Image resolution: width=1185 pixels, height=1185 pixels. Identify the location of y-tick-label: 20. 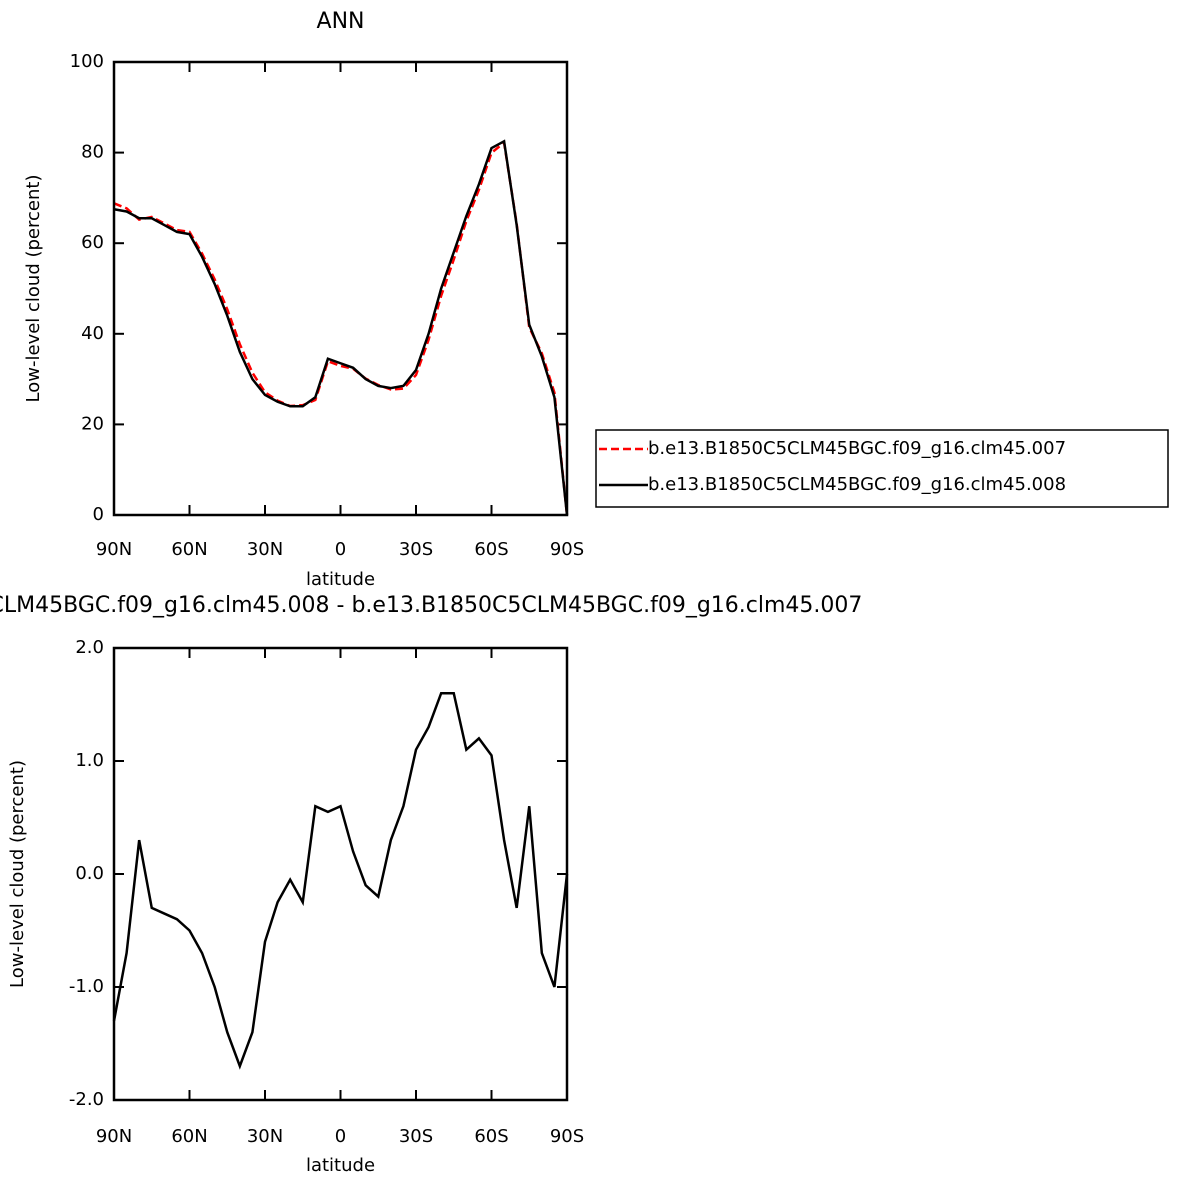
(92, 423).